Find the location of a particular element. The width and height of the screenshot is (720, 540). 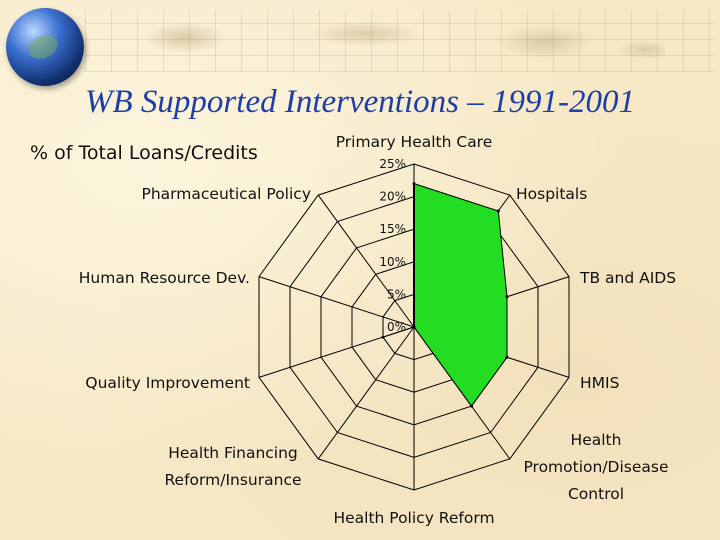

slide-title: WB Supported Interventions – 1991-2001 is located at coordinates (360, 102).